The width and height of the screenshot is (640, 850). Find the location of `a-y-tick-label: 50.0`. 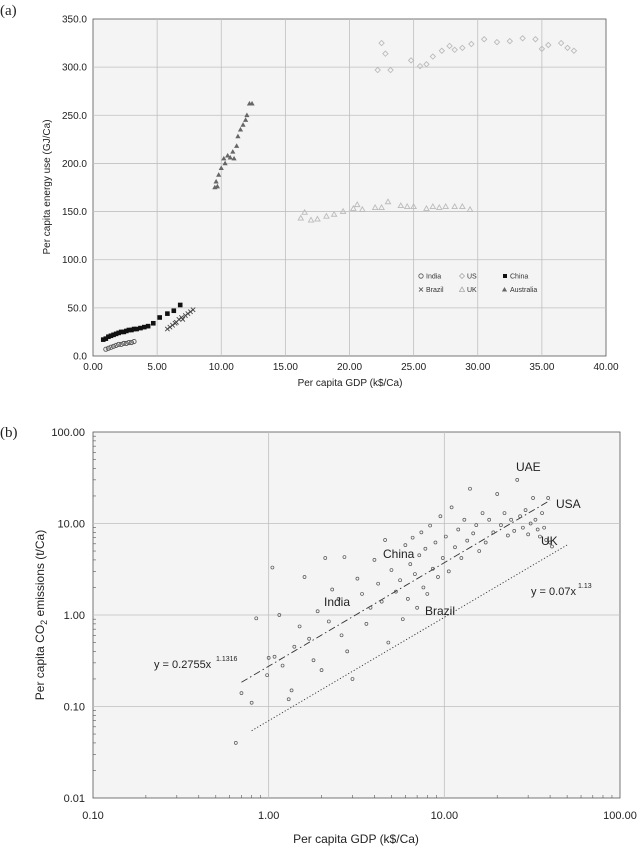

a-y-tick-label: 50.0 is located at coordinates (78, 308).